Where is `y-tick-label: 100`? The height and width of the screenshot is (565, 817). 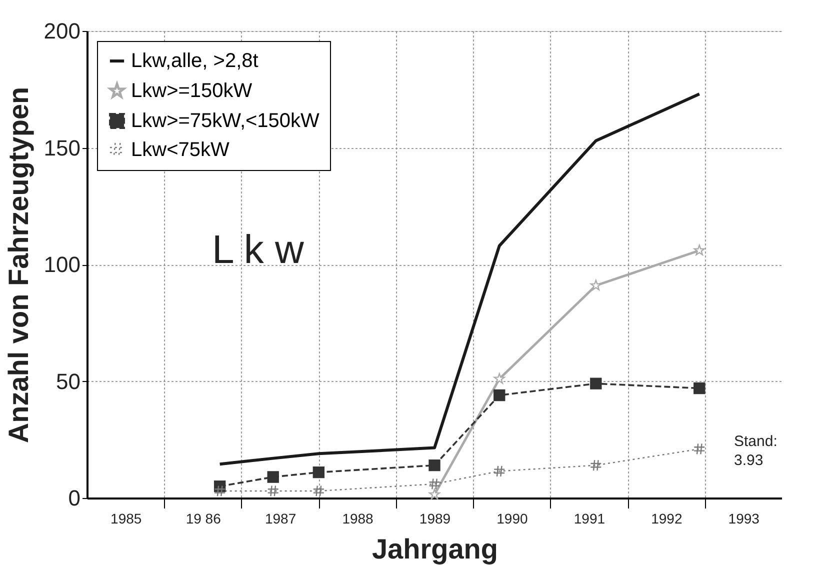
y-tick-label: 100 is located at coordinates (62, 264).